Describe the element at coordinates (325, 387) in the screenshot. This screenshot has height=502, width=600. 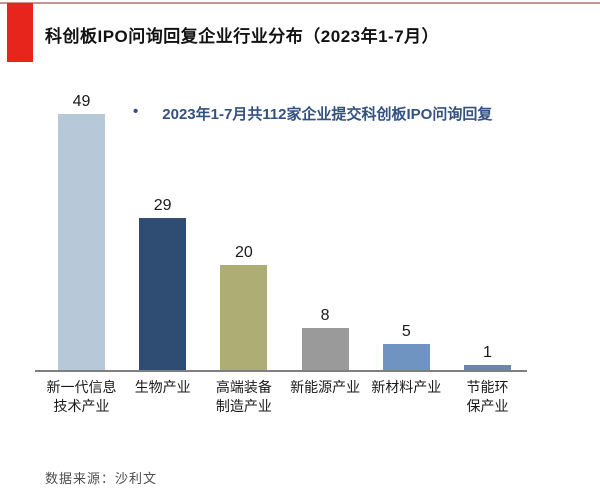
I see `x-axis-label-3: 新能源产业` at that location.